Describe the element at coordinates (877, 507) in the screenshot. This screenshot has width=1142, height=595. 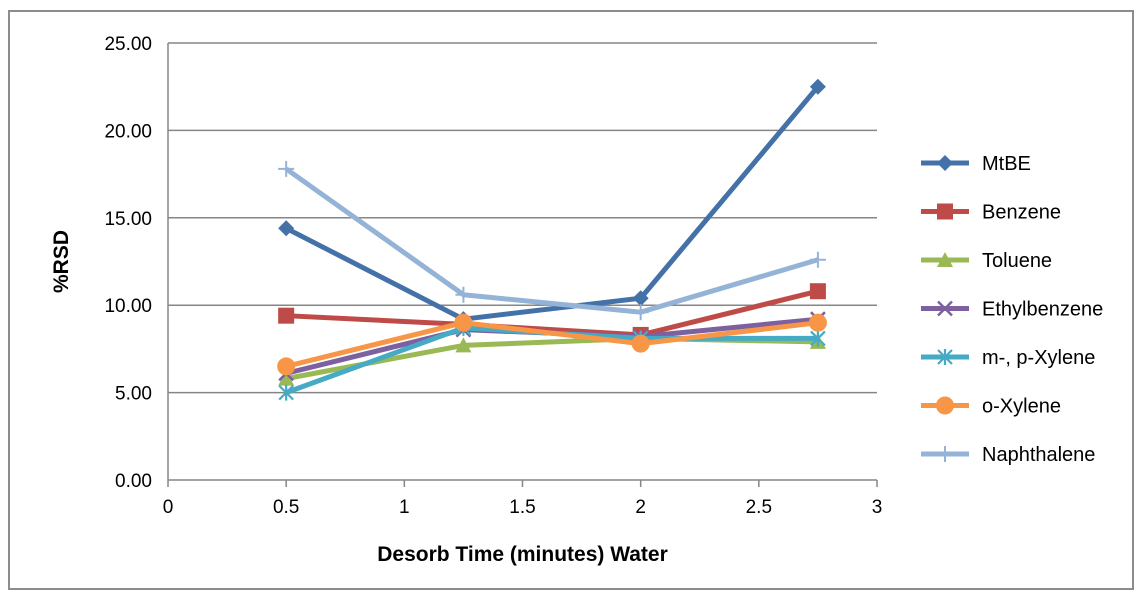
I see `x-tick-label: 3` at that location.